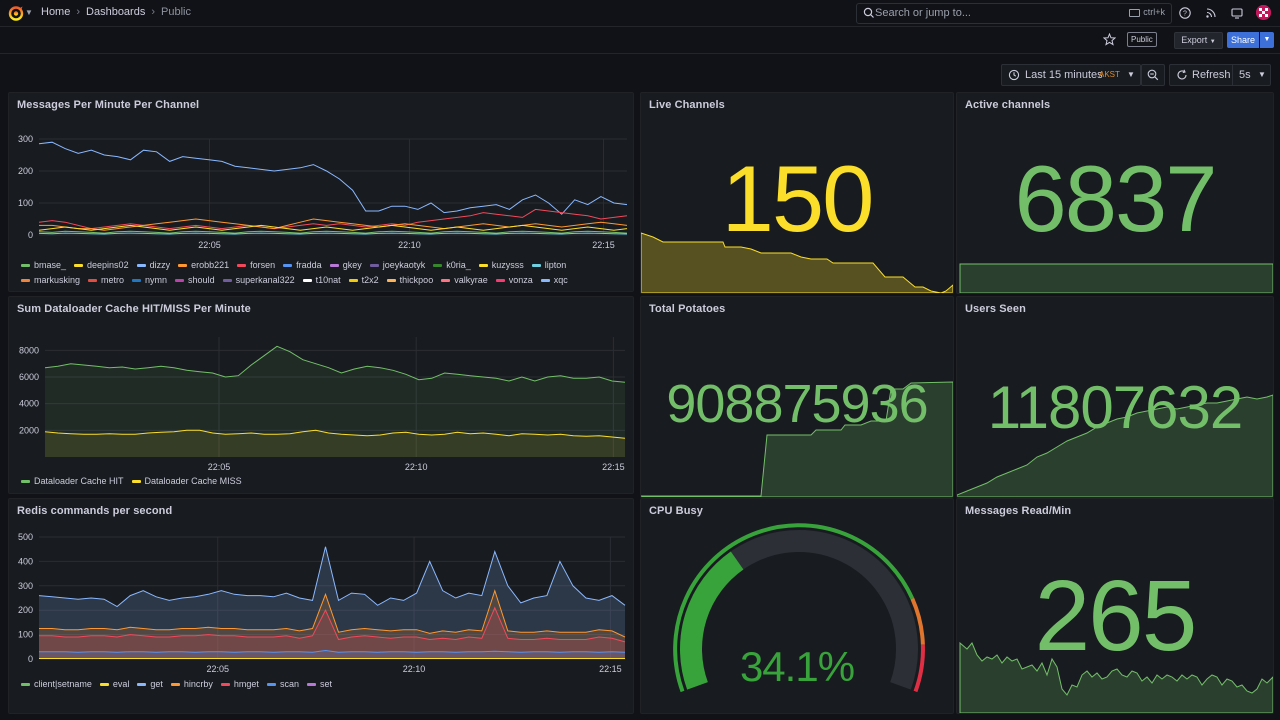 The height and width of the screenshot is (720, 1280). Describe the element at coordinates (1071, 75) in the screenshot. I see `time-range-picker: Last 15 minutes AKST ▼` at that location.